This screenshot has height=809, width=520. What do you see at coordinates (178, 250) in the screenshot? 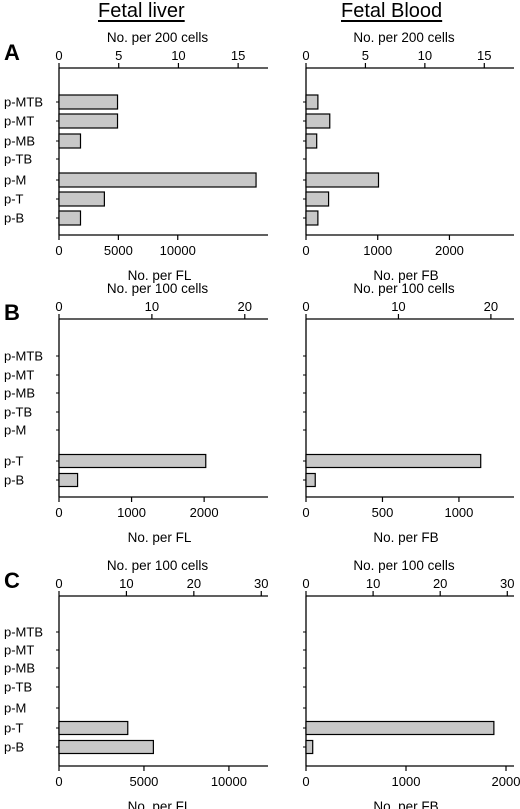
I see `bottom-tick-label-a-fl-2: 10000` at bounding box center [178, 250].